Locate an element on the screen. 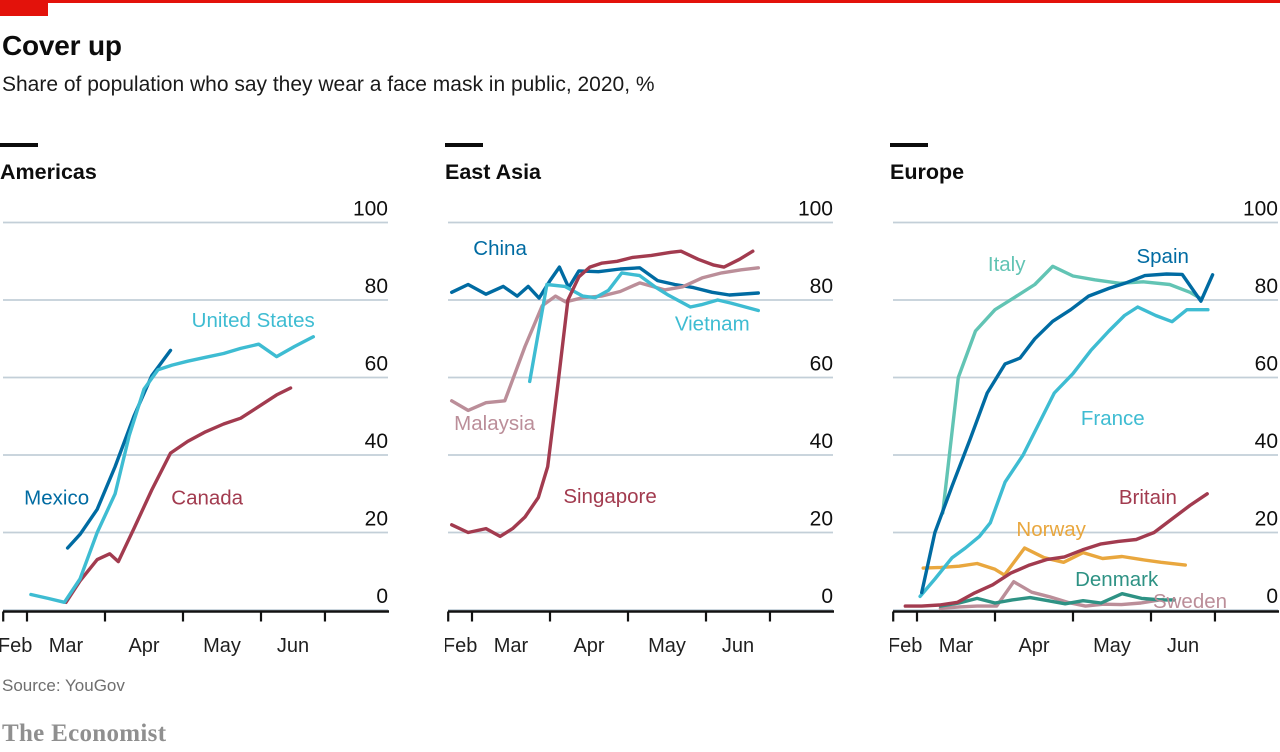 This screenshot has width=1280, height=752. economist-red-tab is located at coordinates (24, 9).